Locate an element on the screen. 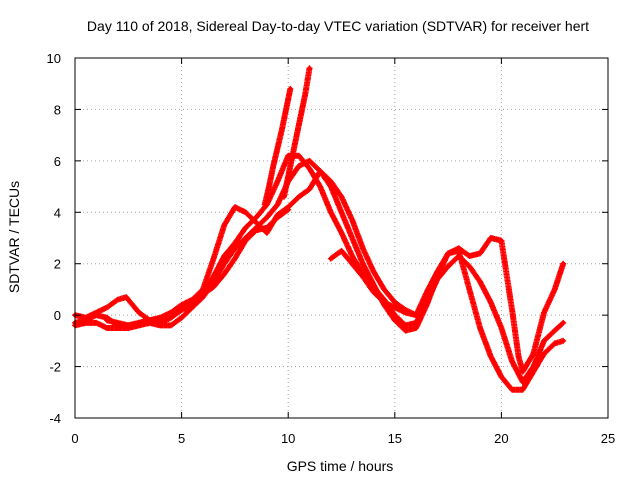  series-spike-b is located at coordinates (296, 132).